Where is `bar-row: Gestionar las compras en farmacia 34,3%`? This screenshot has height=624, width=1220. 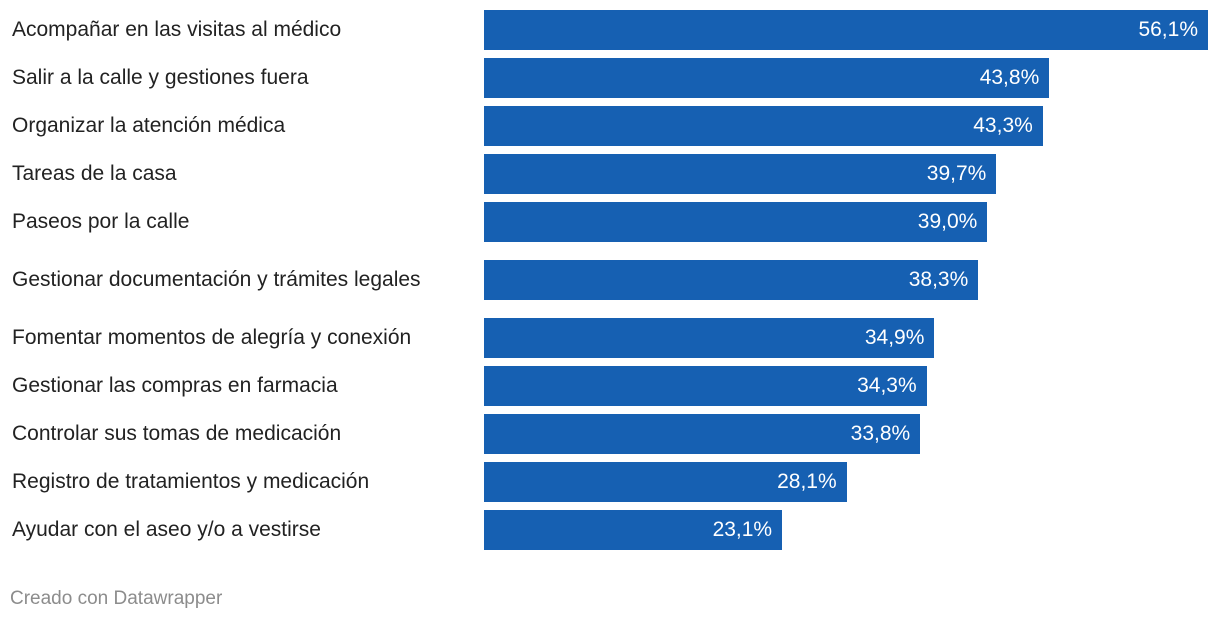 bar-row: Gestionar las compras en farmacia 34,3% is located at coordinates (610, 386).